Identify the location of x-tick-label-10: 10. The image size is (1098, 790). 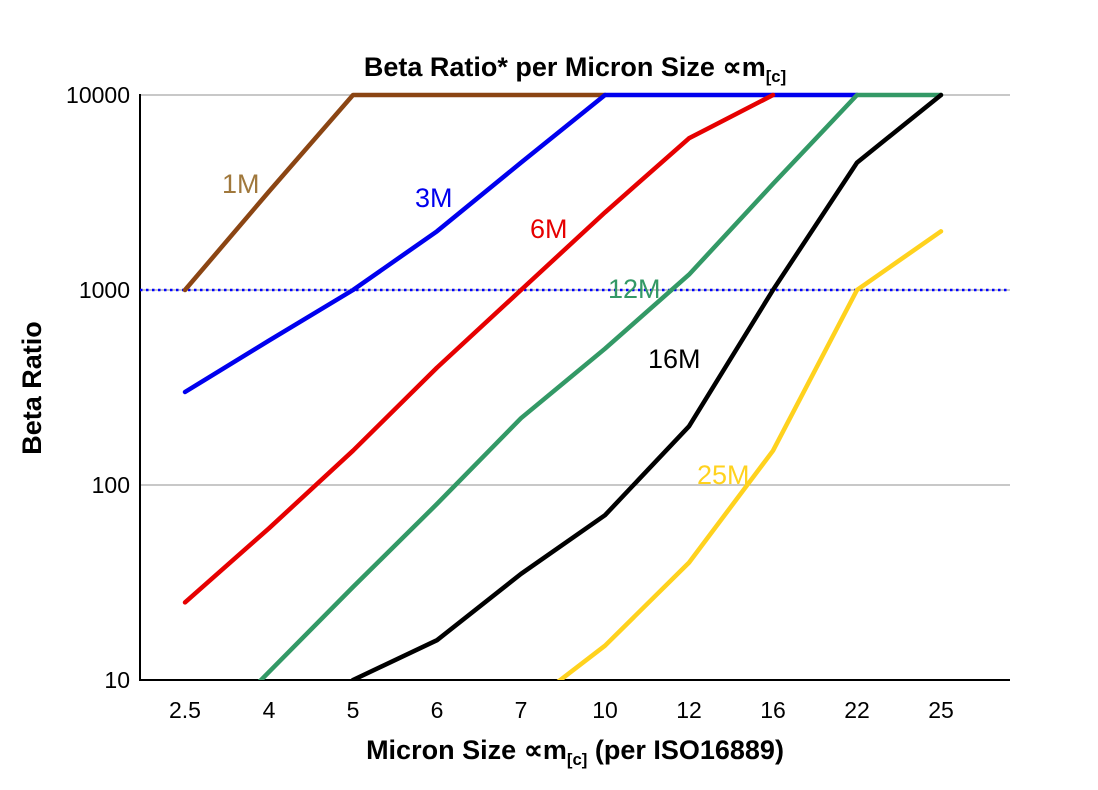
(605, 710).